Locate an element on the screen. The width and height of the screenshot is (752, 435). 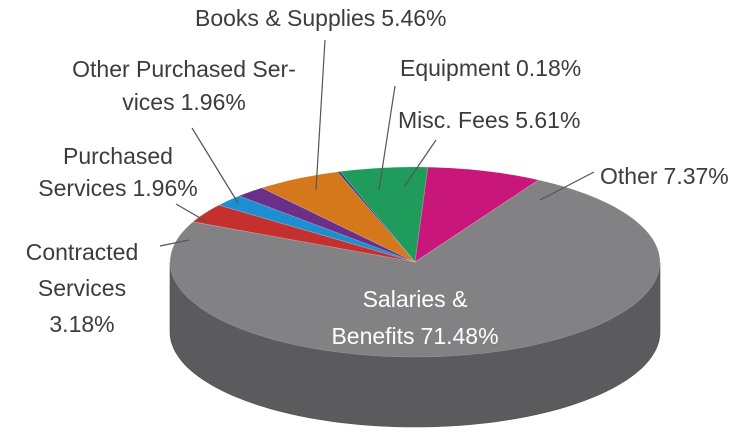
label-line: Salaries & is located at coordinates (415, 299).